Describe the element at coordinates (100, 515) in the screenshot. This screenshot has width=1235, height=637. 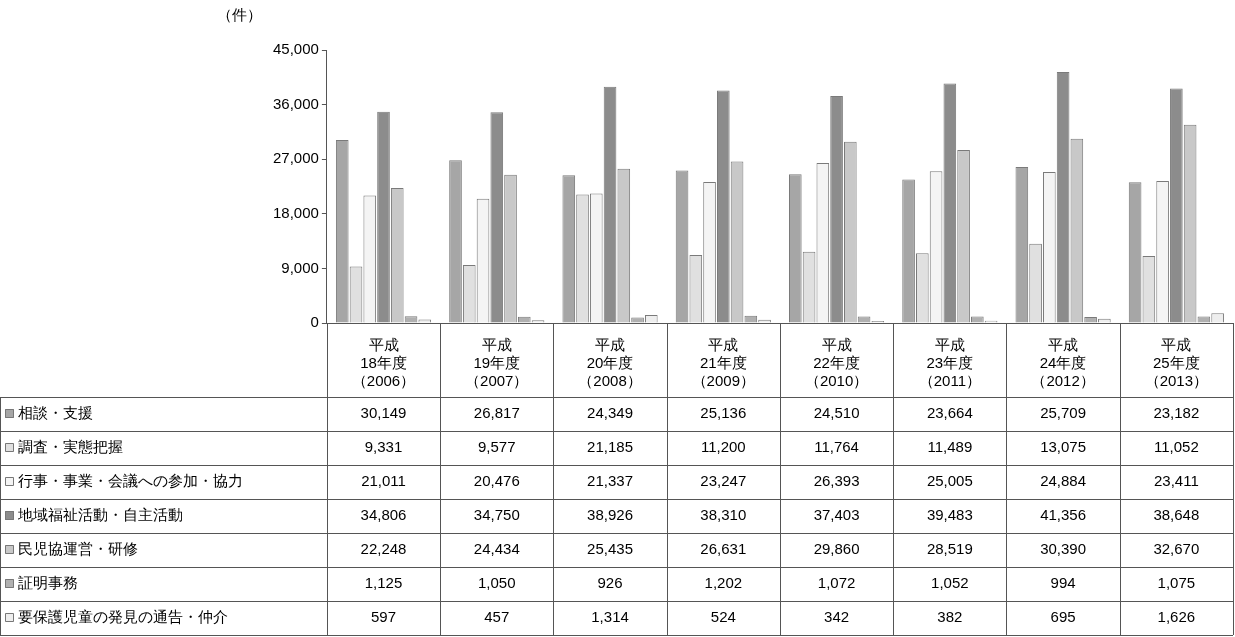
I see `legend-label: 地域福祉活動・自主活動` at that location.